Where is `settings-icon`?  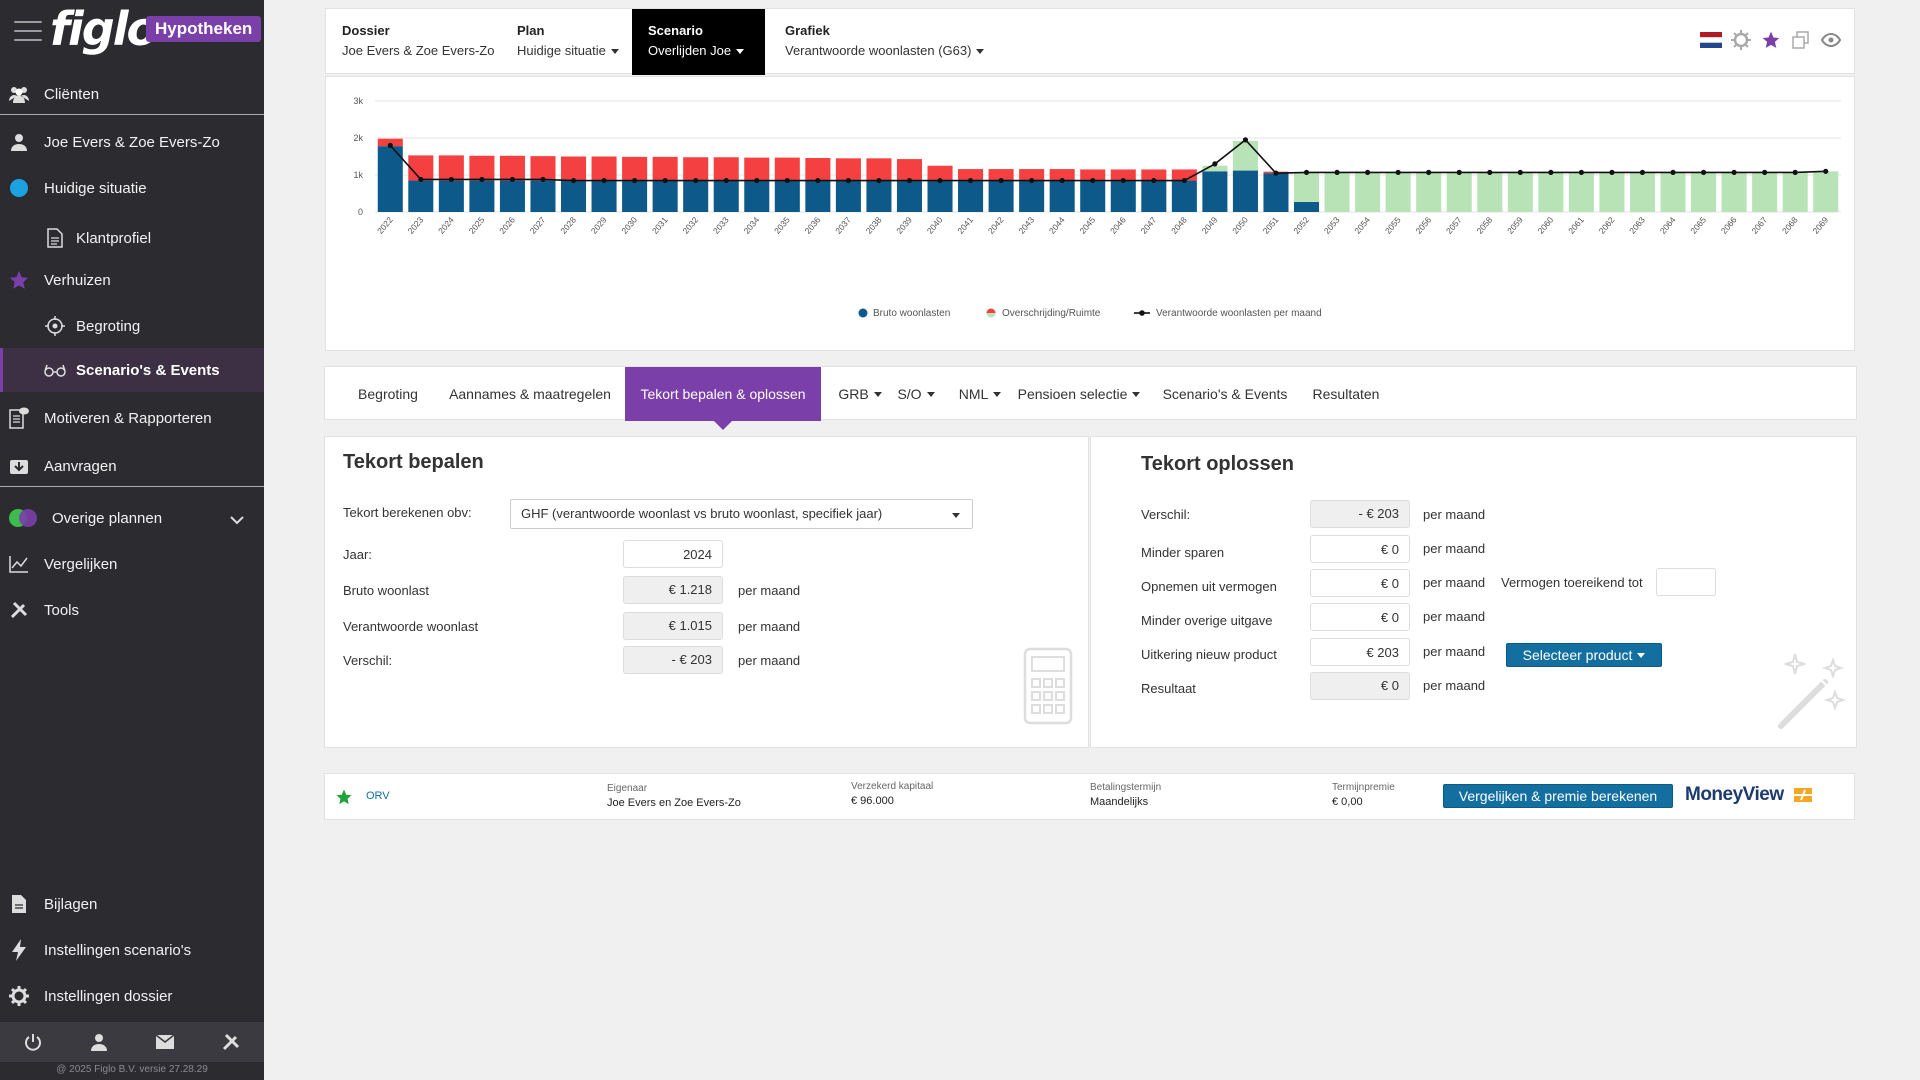
settings-icon is located at coordinates (1741, 40).